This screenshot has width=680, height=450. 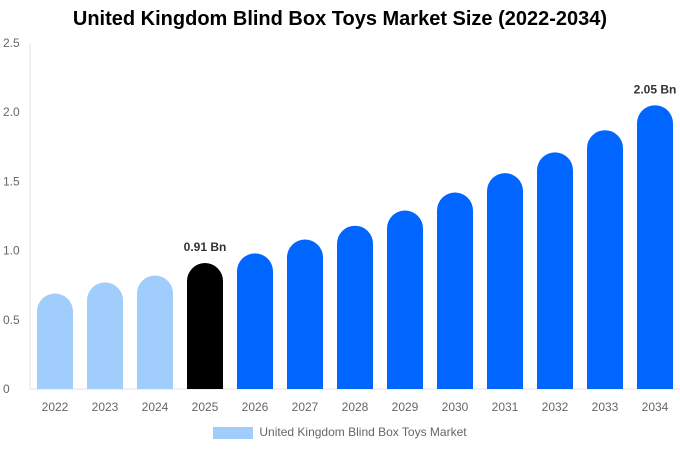 I want to click on data-label: 2.05 Bn, so click(x=655, y=89).